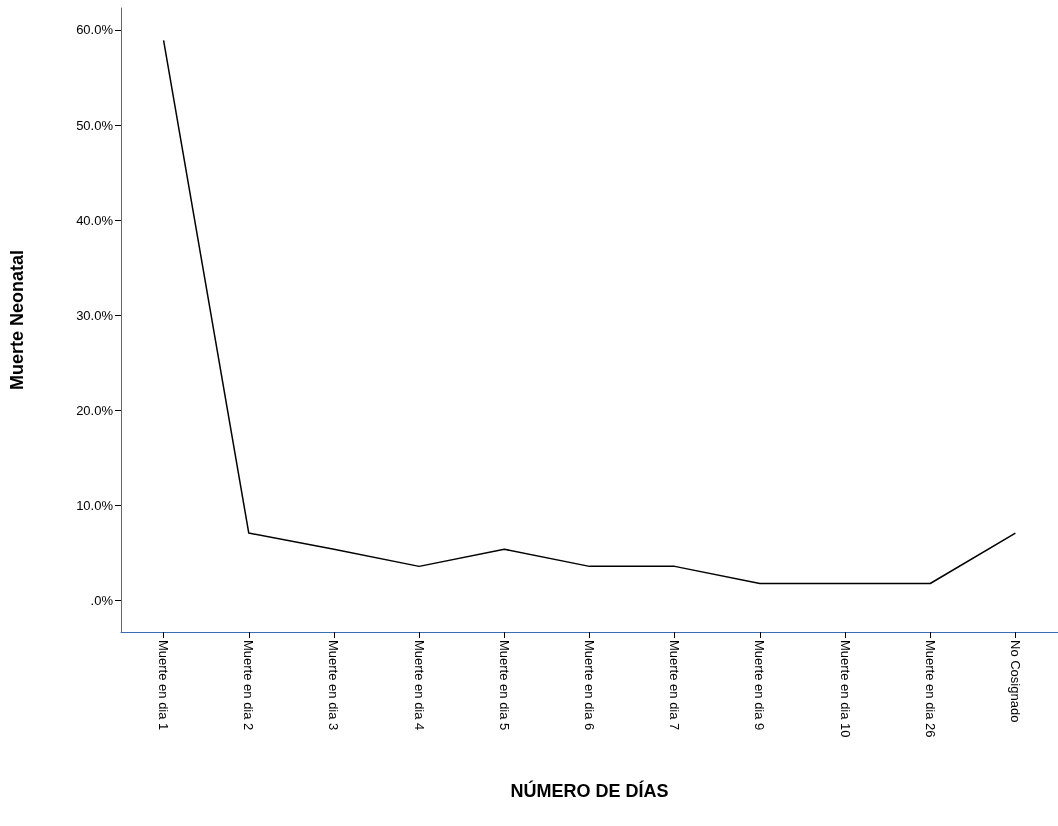 Image resolution: width=1058 pixels, height=826 pixels. What do you see at coordinates (95, 410) in the screenshot?
I see `y-tick-label: 20.0%` at bounding box center [95, 410].